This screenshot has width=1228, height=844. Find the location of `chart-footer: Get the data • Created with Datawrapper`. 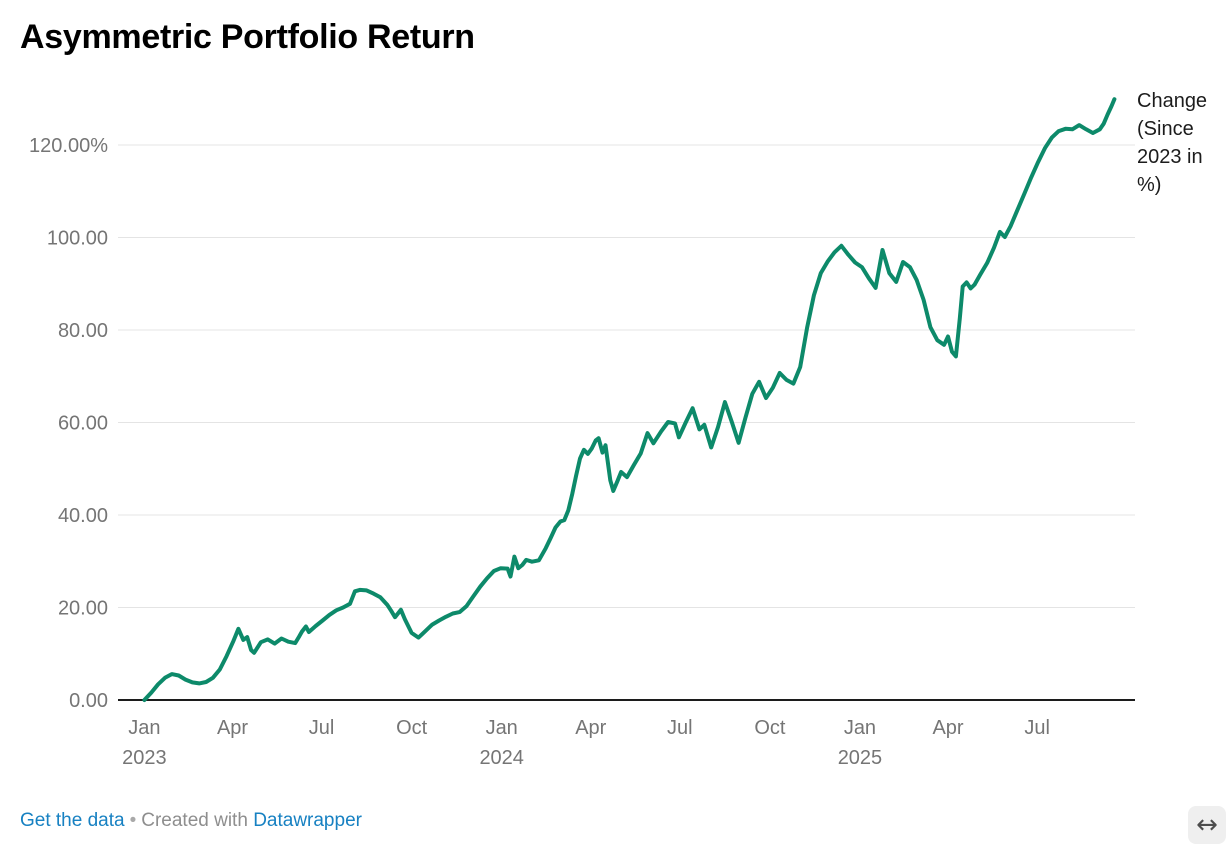

chart-footer: Get the data • Created with Datawrapper is located at coordinates (470, 821).